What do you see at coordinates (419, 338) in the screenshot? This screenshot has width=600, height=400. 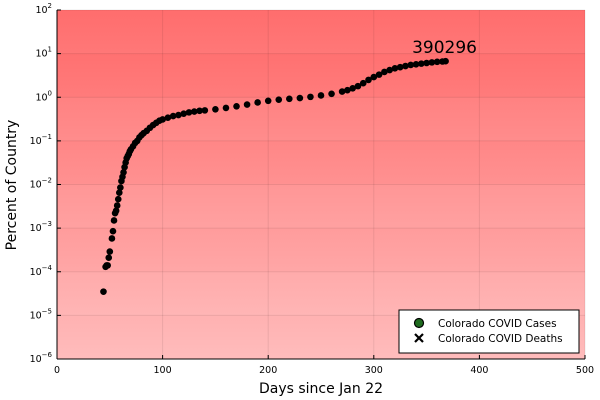 I see `legend-marker-deaths` at bounding box center [419, 338].